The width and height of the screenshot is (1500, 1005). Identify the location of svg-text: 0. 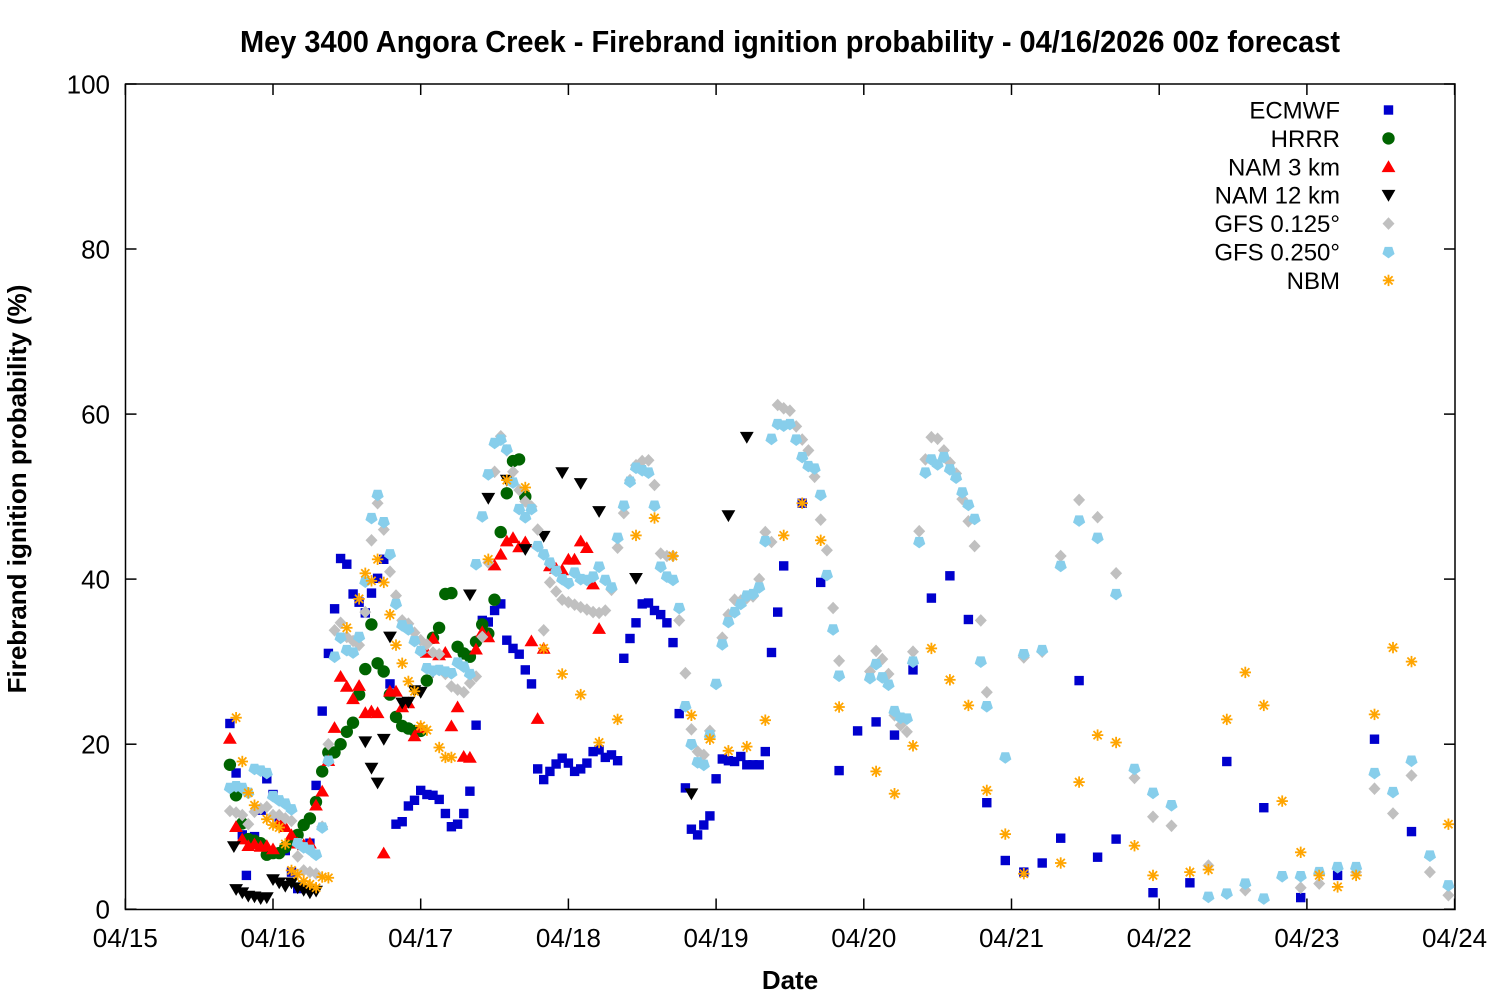
(103, 910).